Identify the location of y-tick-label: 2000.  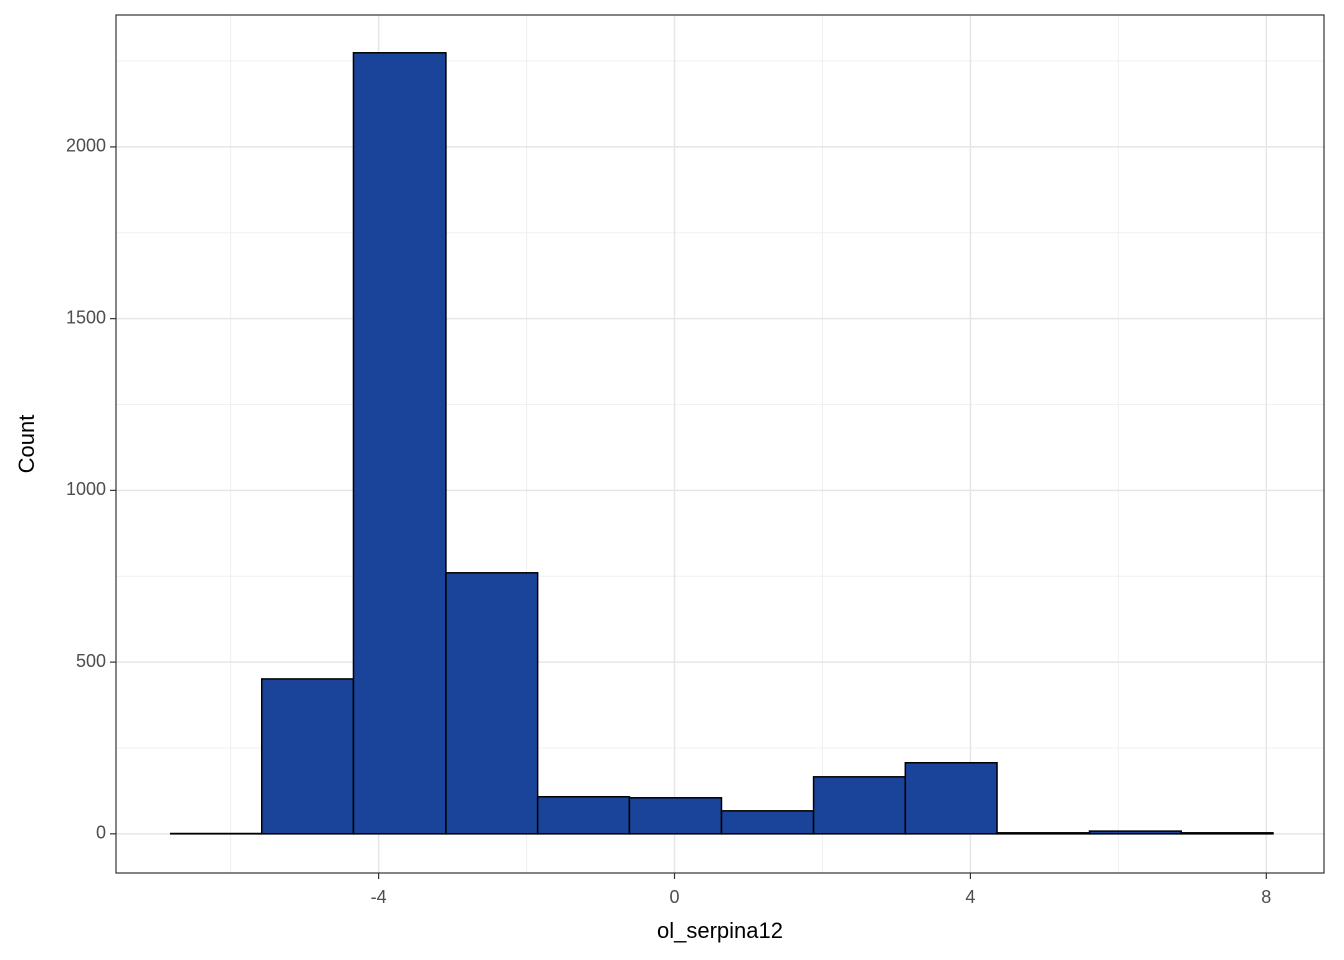
(86, 146).